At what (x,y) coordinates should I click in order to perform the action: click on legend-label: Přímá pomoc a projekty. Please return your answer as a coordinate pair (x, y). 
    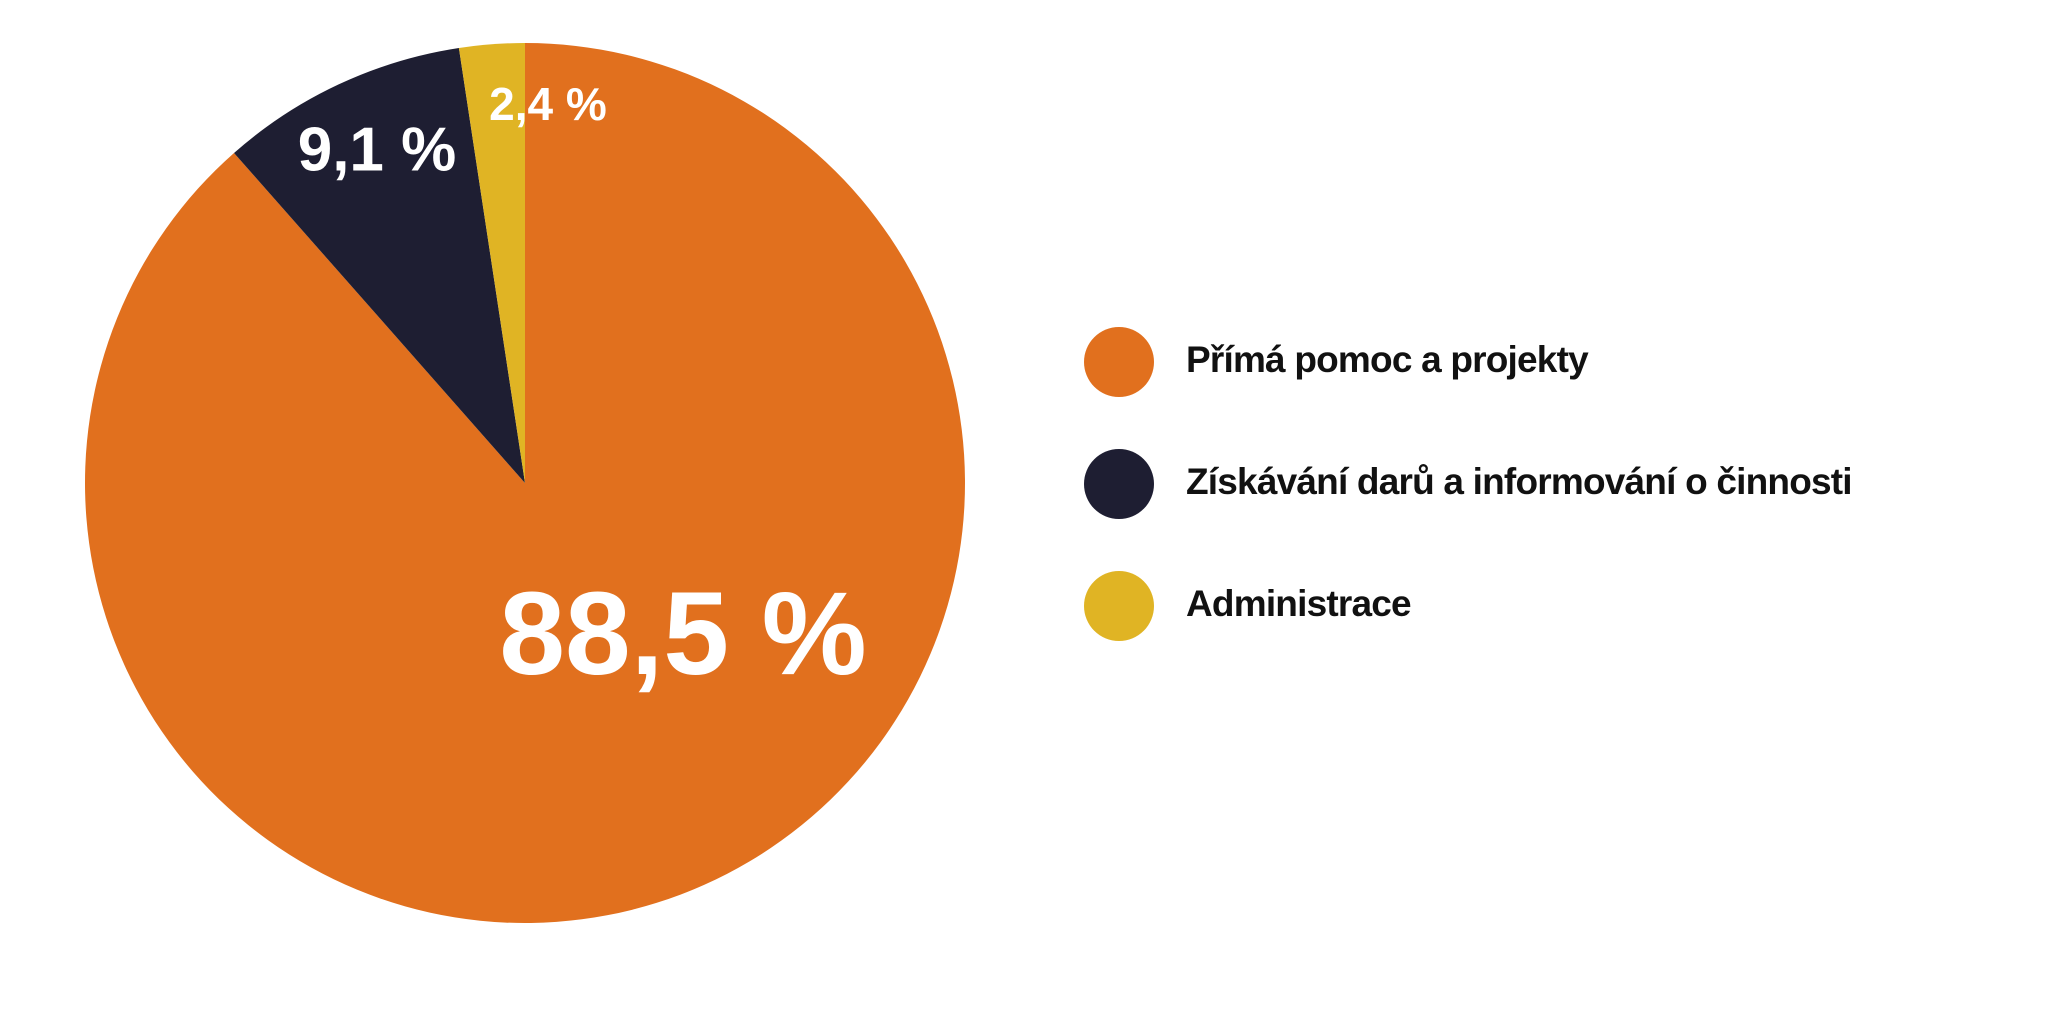
    Looking at the image, I should click on (1387, 359).